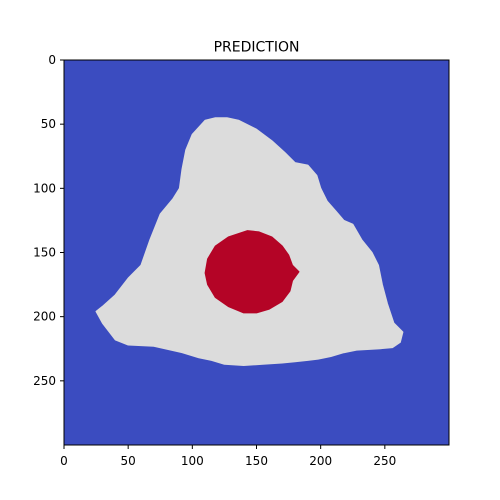  Describe the element at coordinates (48, 124) in the screenshot. I see `y-tick-label: 50` at that location.